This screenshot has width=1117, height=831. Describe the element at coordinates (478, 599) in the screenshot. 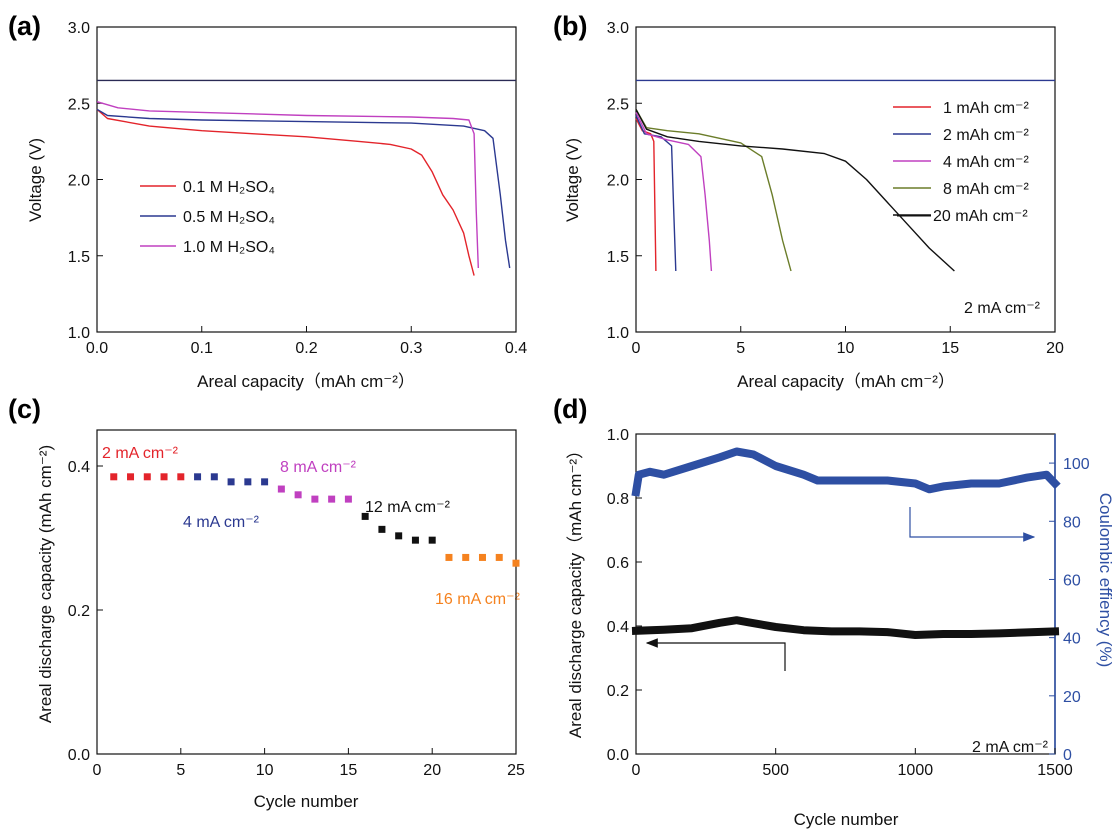

I see `panel-c-label-16mA: 16 mA cm⁻²` at that location.